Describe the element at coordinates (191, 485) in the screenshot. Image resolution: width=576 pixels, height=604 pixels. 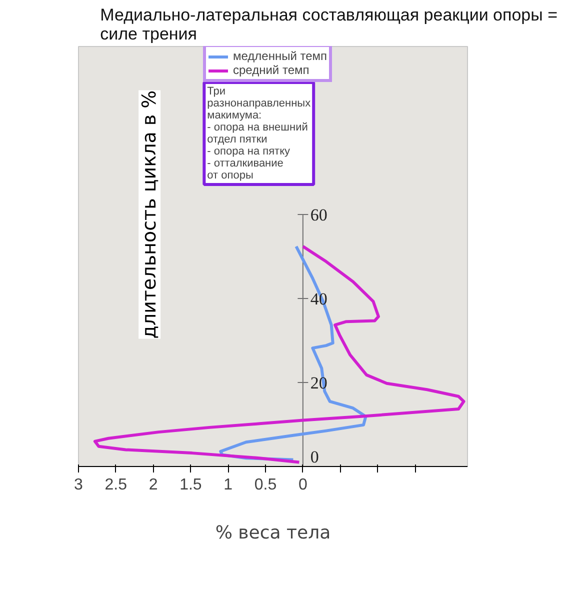
I see `x-tick-label: 1.5` at that location.